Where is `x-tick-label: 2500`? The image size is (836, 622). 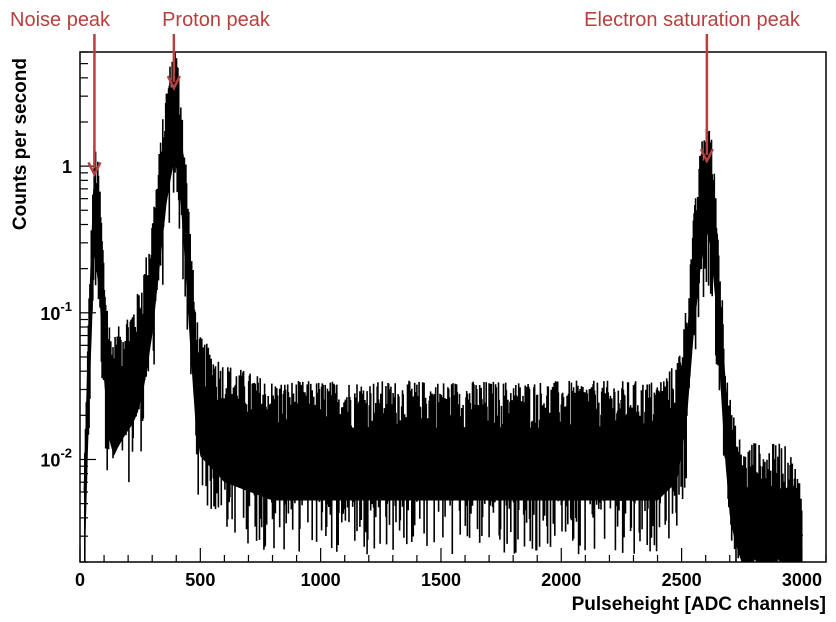 x-tick-label: 2500 is located at coordinates (682, 580).